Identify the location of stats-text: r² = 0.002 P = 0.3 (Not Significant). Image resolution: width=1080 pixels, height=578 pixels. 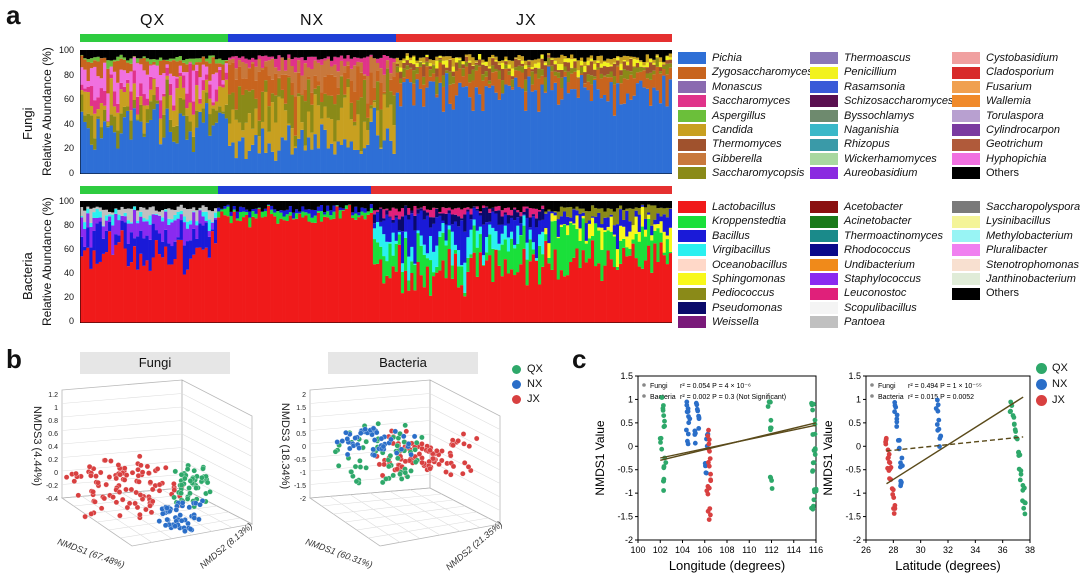
(733, 397).